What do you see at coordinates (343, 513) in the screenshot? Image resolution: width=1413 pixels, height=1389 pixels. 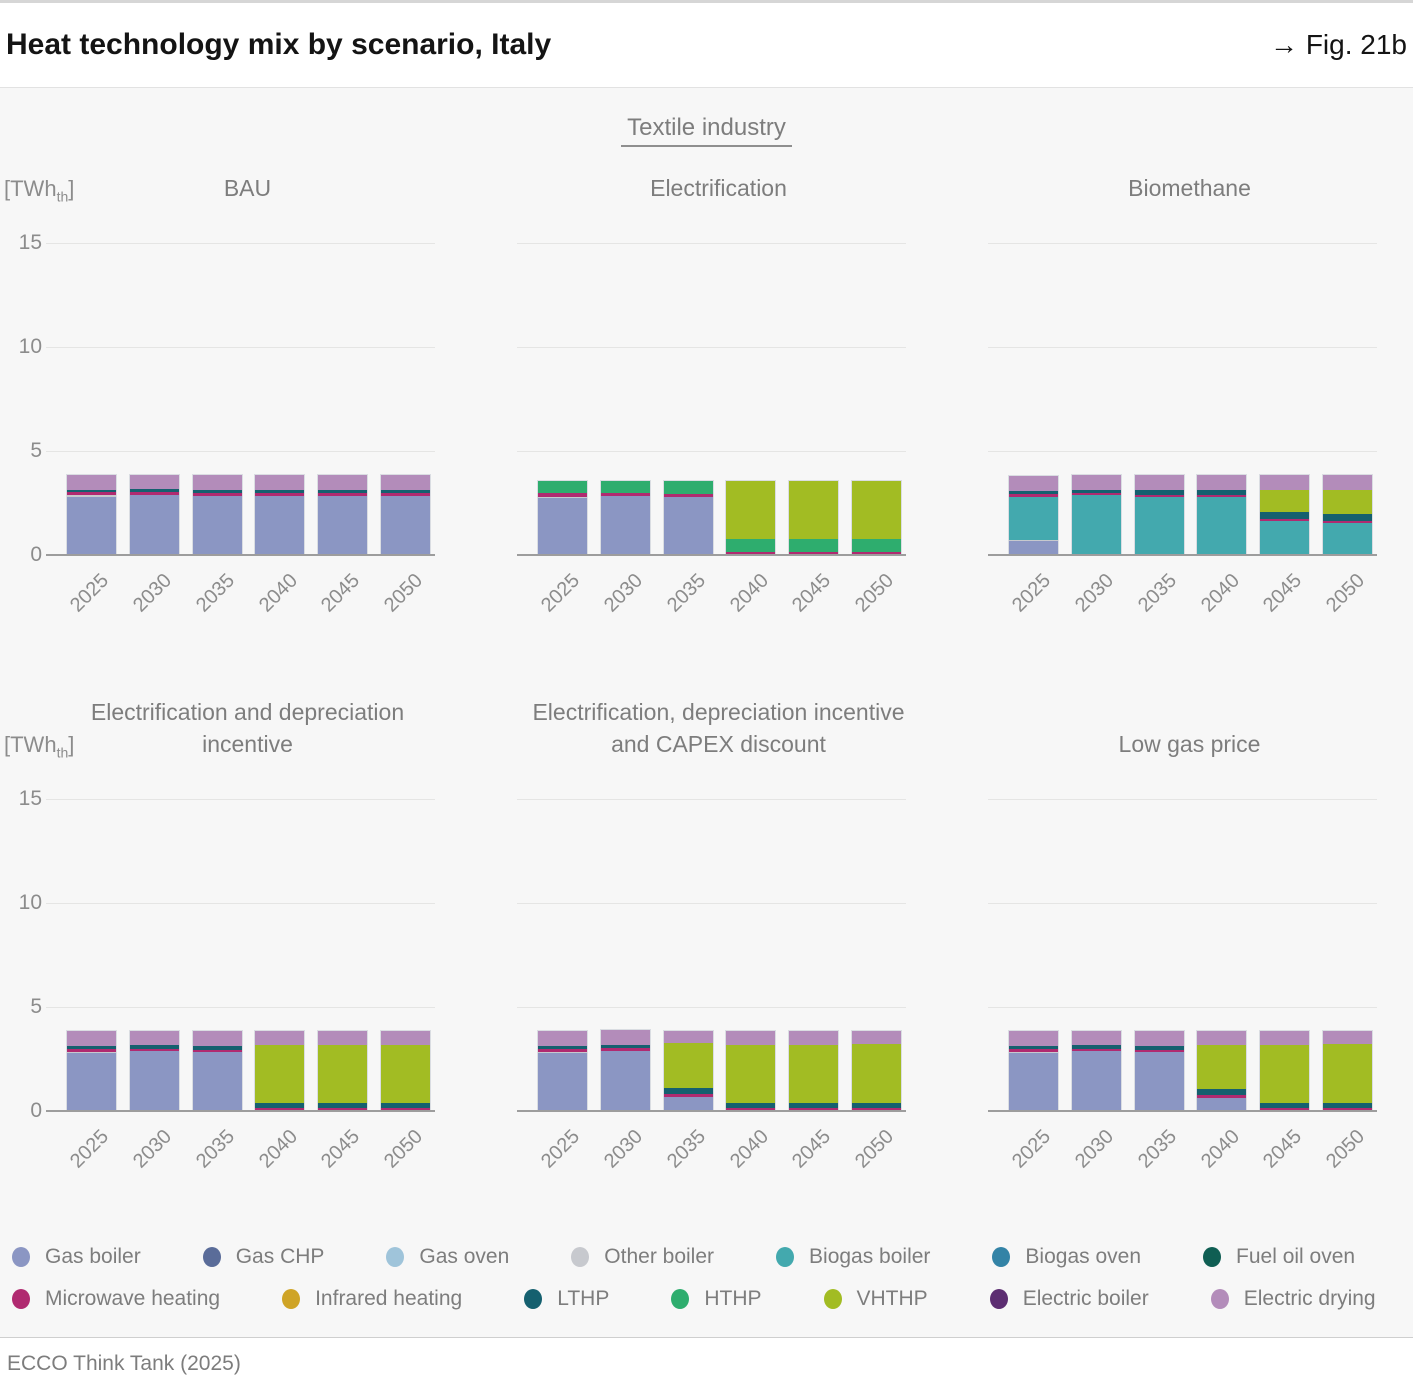 I see `stacked-bar-2045` at bounding box center [343, 513].